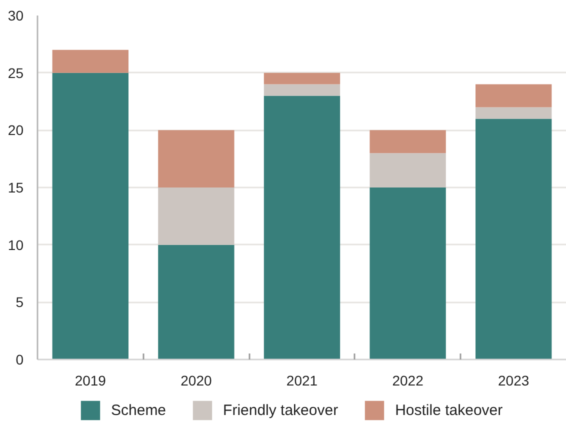  Describe the element at coordinates (138, 410) in the screenshot. I see `legend-label: Scheme` at that location.